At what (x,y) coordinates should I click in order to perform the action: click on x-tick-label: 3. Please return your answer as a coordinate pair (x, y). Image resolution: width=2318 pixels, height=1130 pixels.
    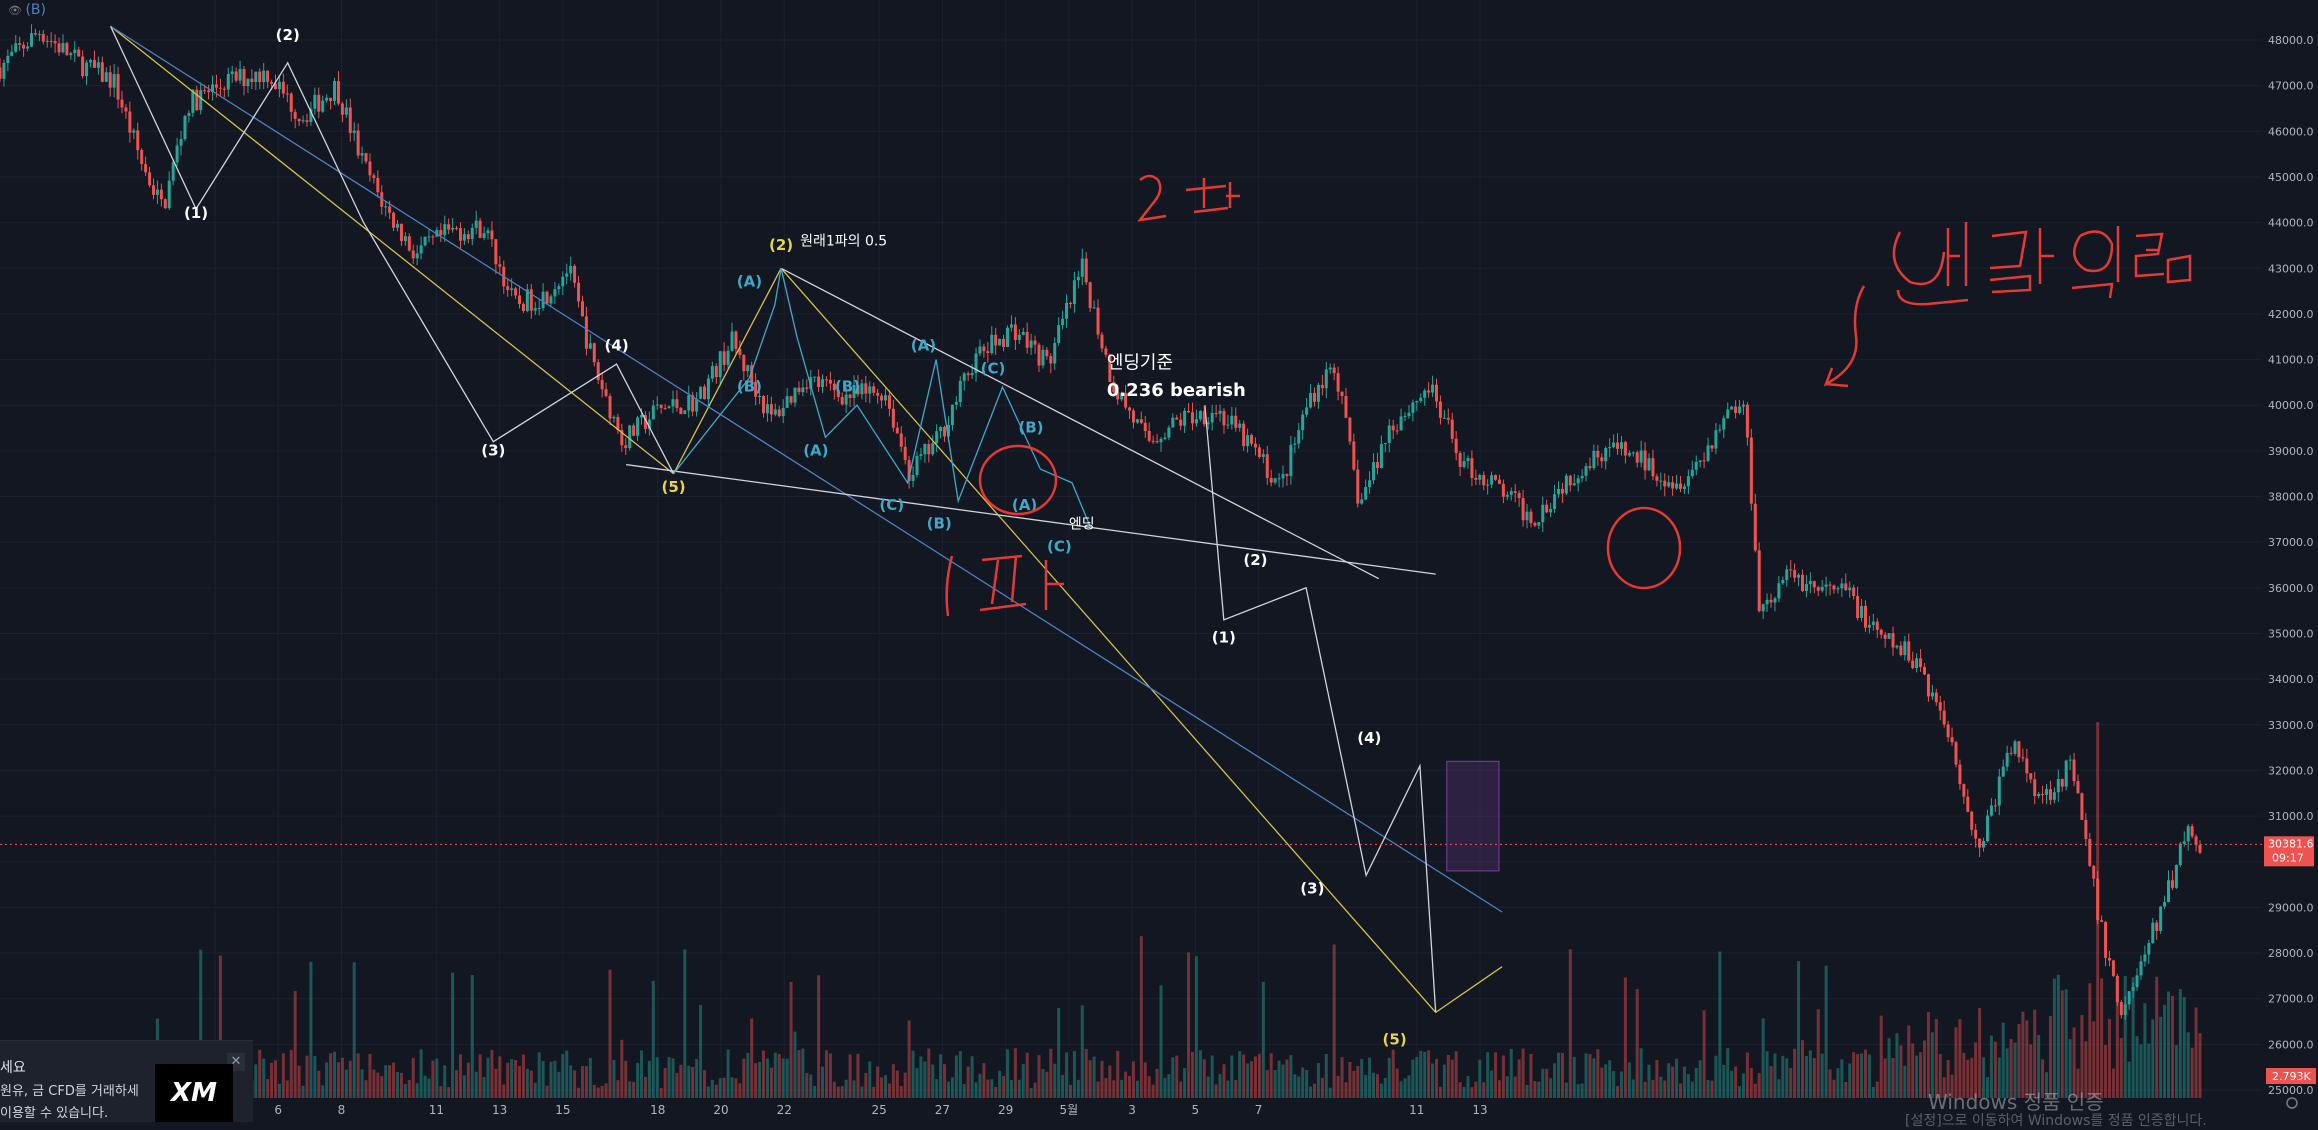
    Looking at the image, I should click on (1132, 1110).